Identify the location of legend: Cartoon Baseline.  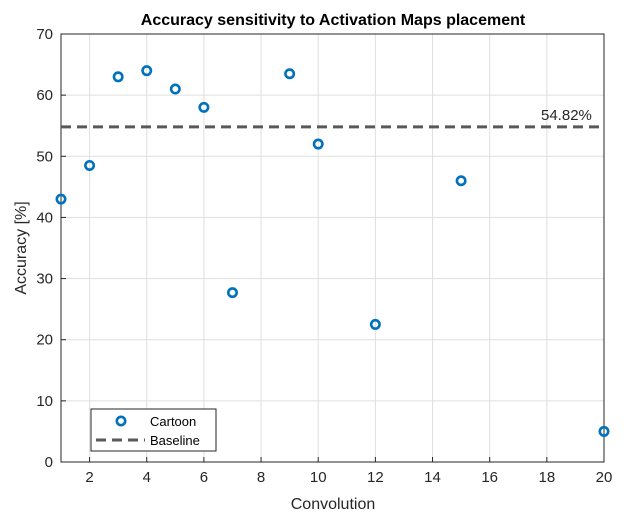
(153, 430).